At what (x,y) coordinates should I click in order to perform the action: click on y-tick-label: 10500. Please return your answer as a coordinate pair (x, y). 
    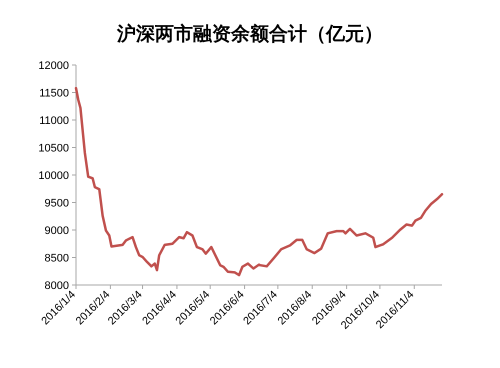
    Looking at the image, I should click on (53, 148).